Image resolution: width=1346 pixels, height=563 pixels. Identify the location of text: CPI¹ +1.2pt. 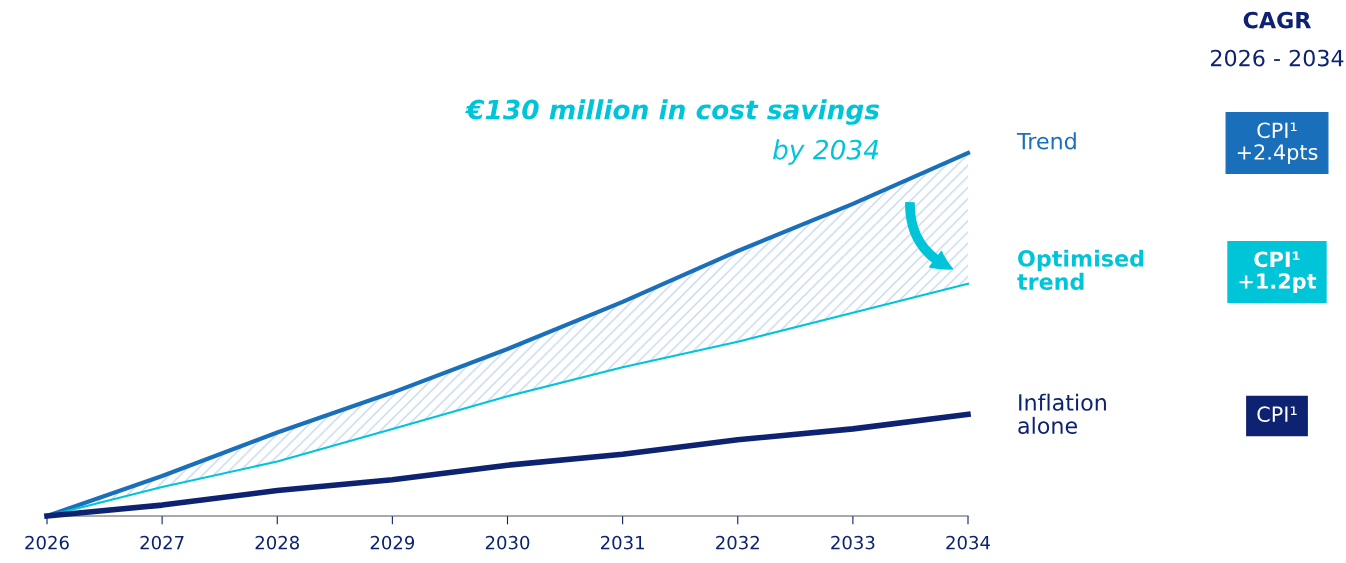
(1278, 272).